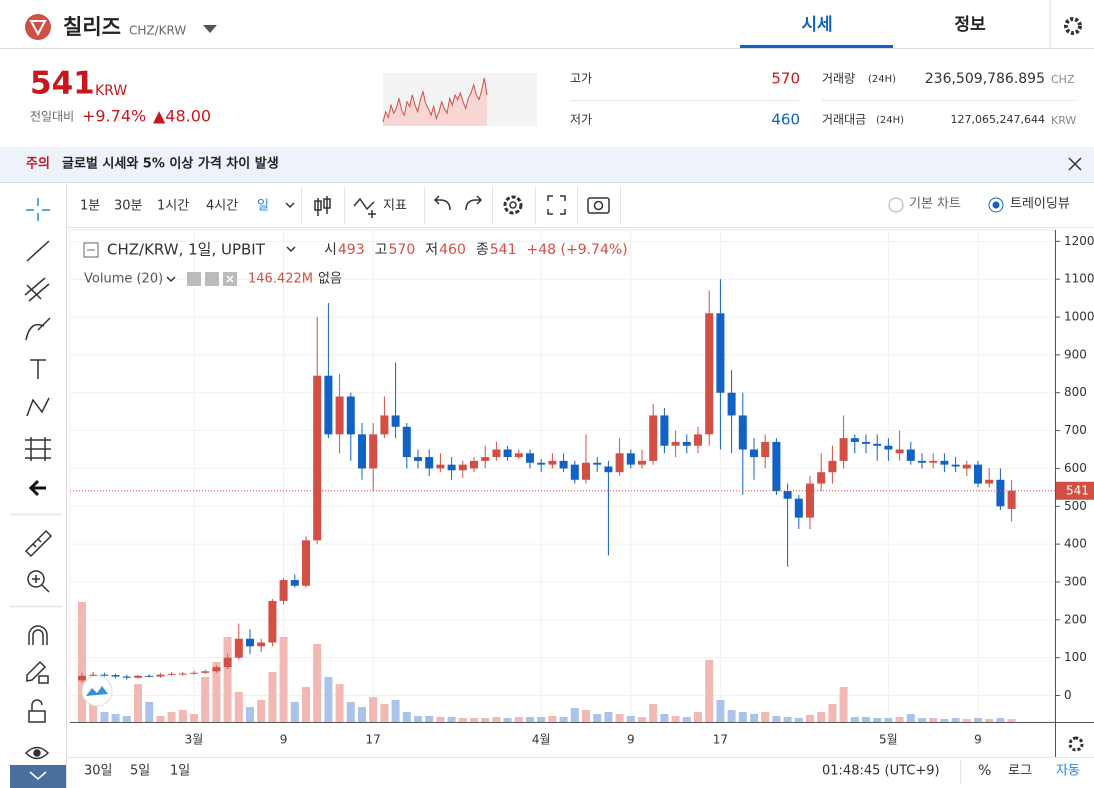 The height and width of the screenshot is (788, 1094). Describe the element at coordinates (556, 205) in the screenshot. I see `fullscreen` at that location.